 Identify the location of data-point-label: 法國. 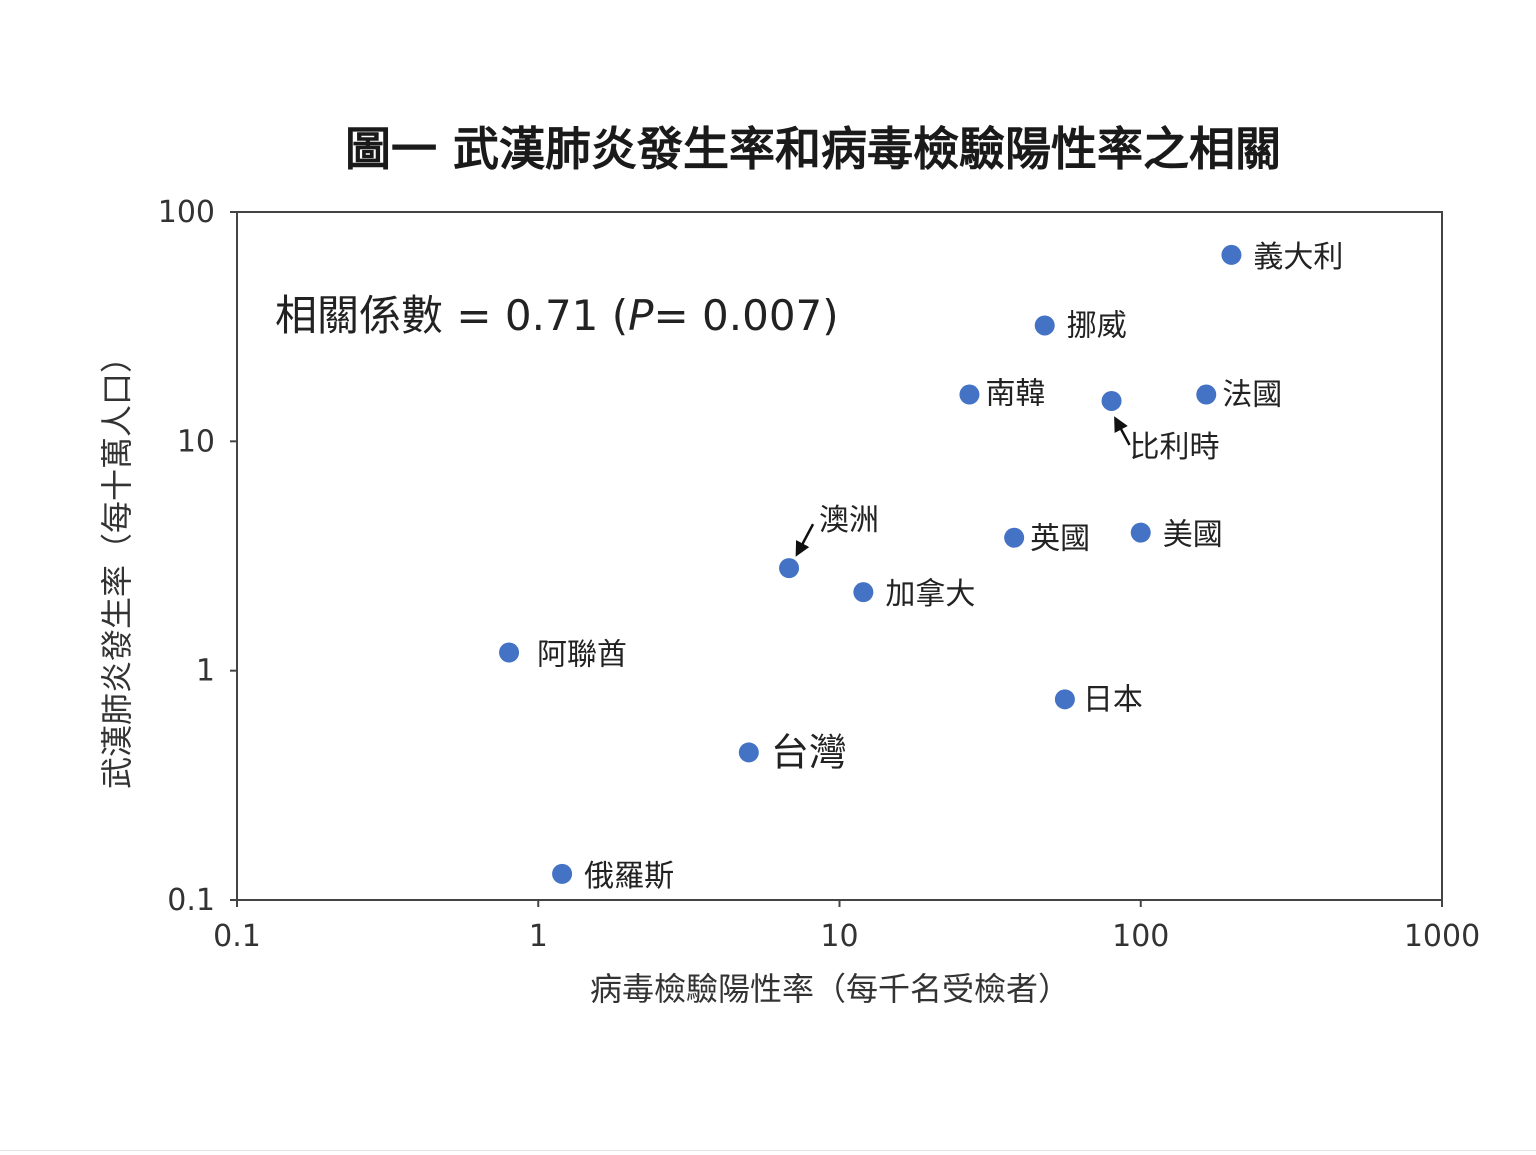
(1252, 395).